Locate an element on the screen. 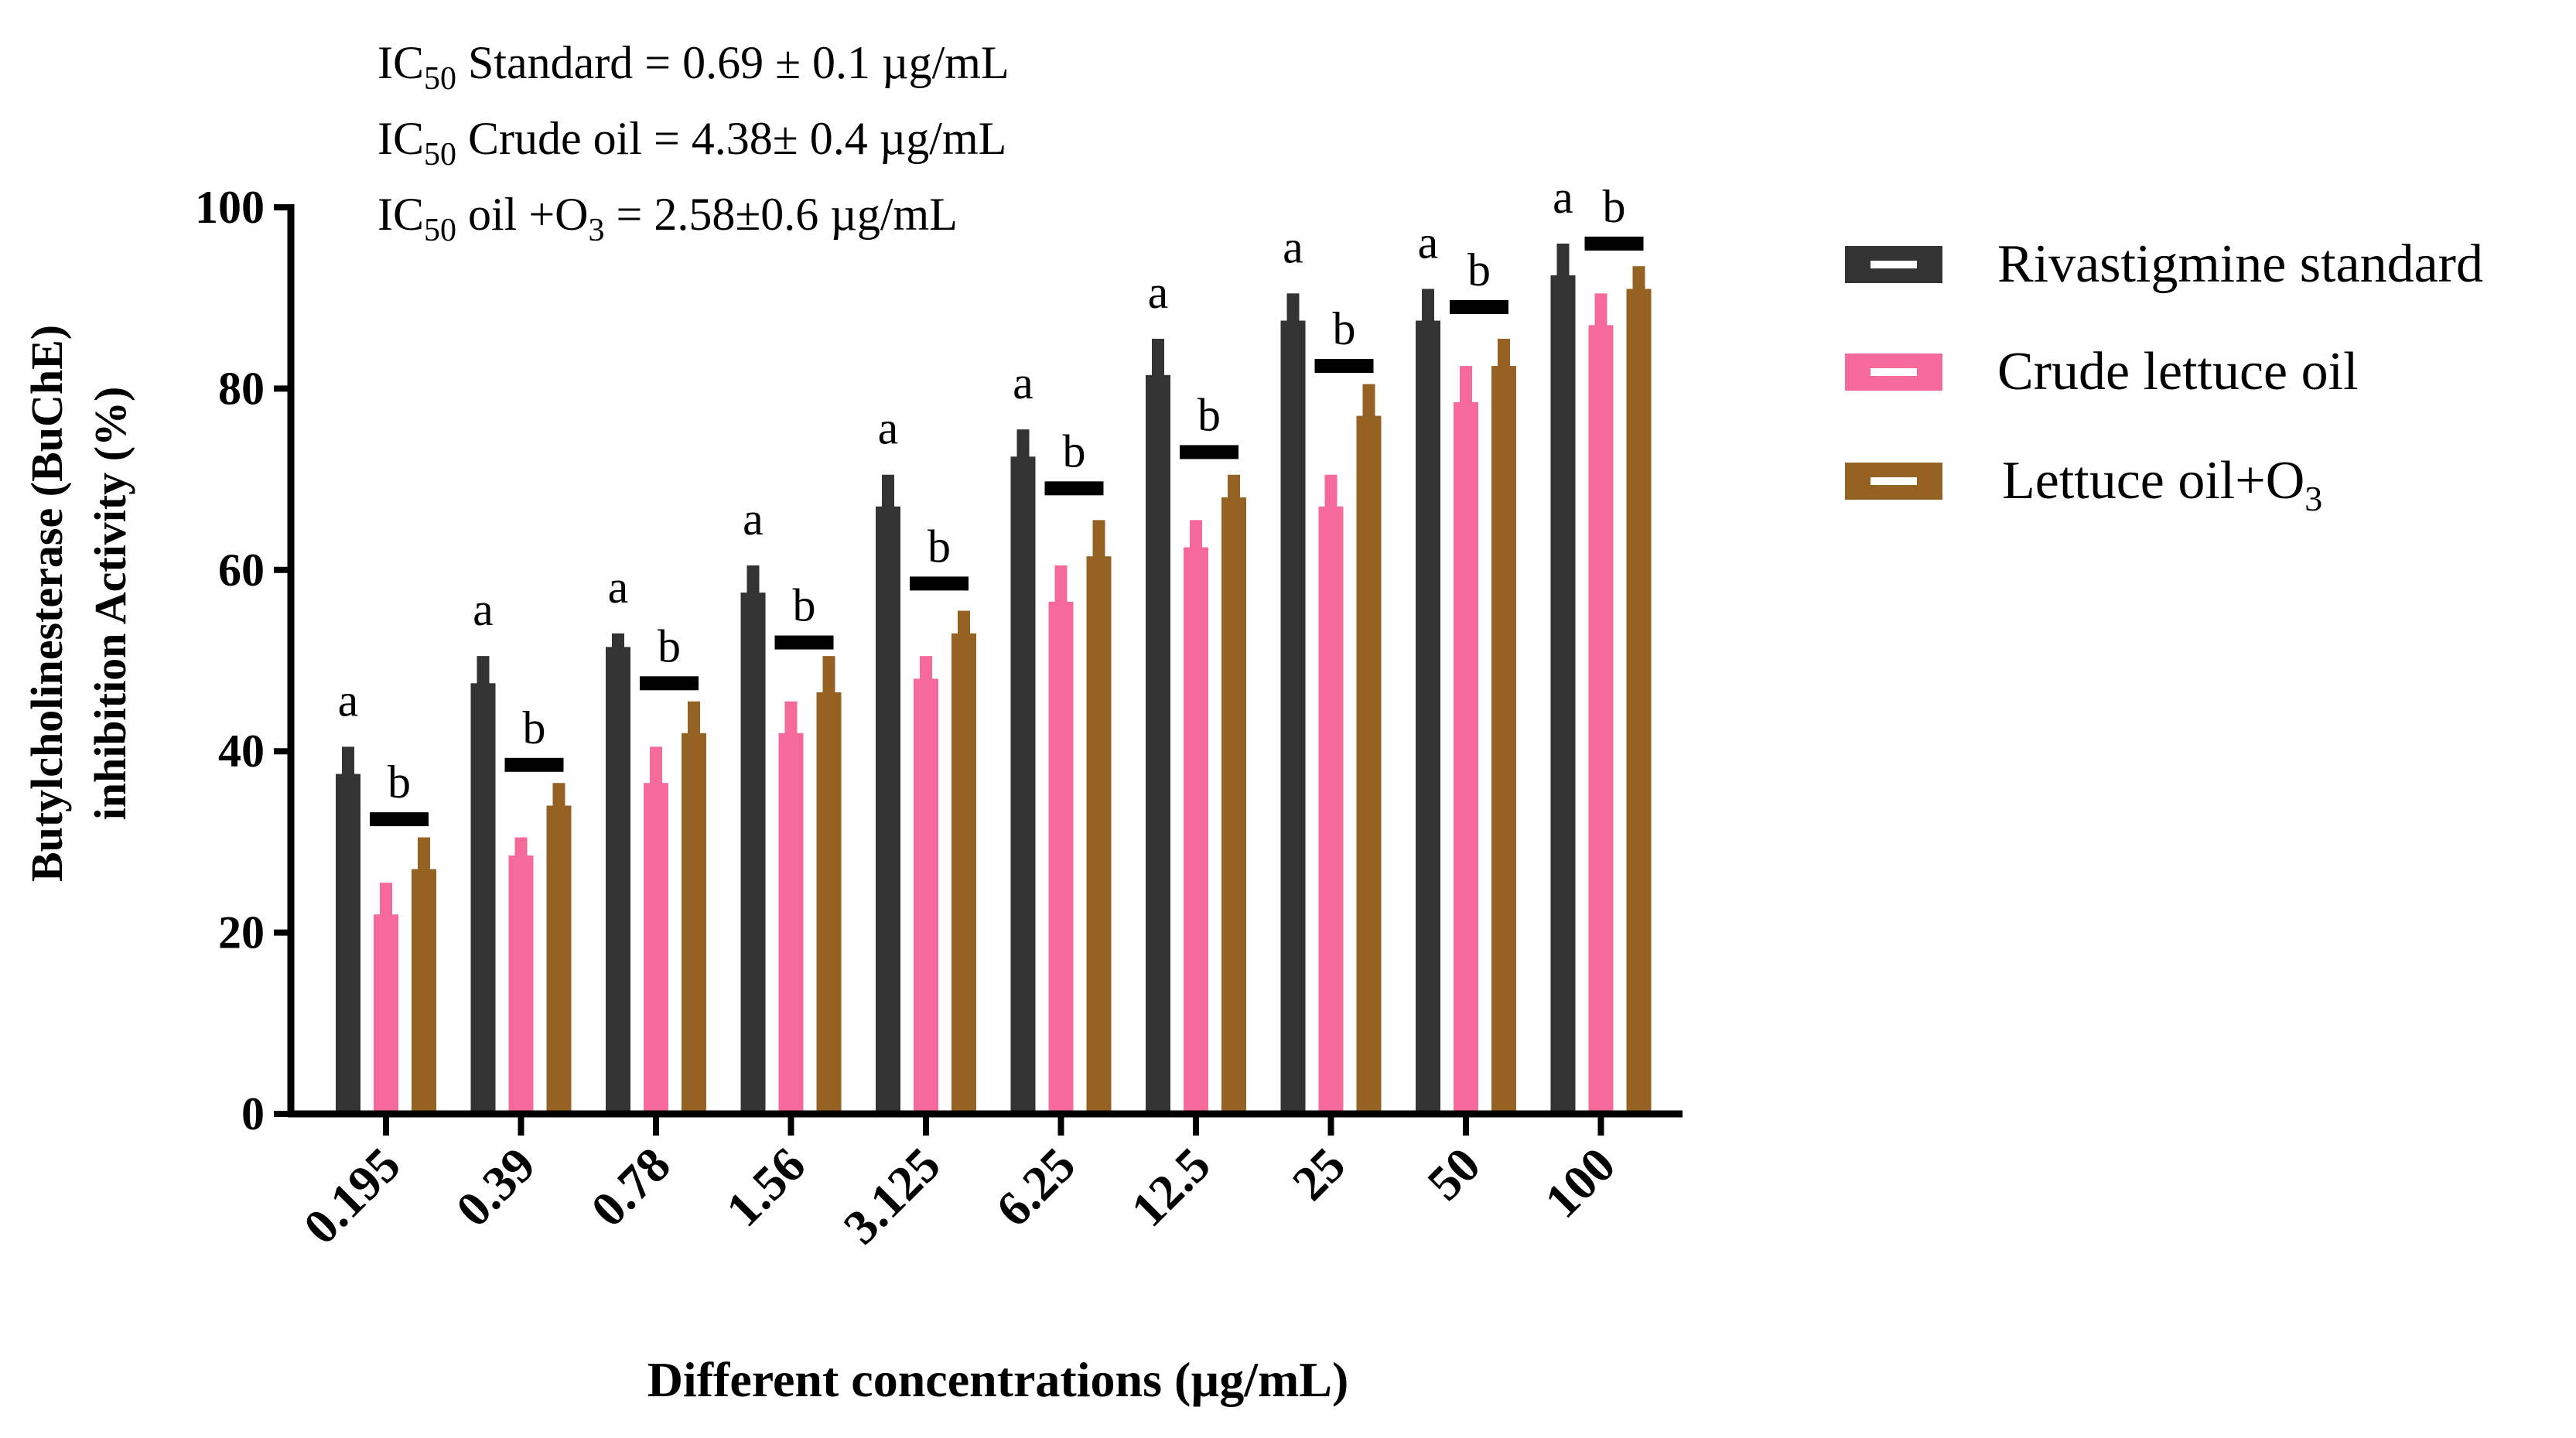 The height and width of the screenshot is (1438, 2576). ic50-standard-annotation: IC50 Standard = 0.69 ± 0.1 µg/mL is located at coordinates (694, 67).